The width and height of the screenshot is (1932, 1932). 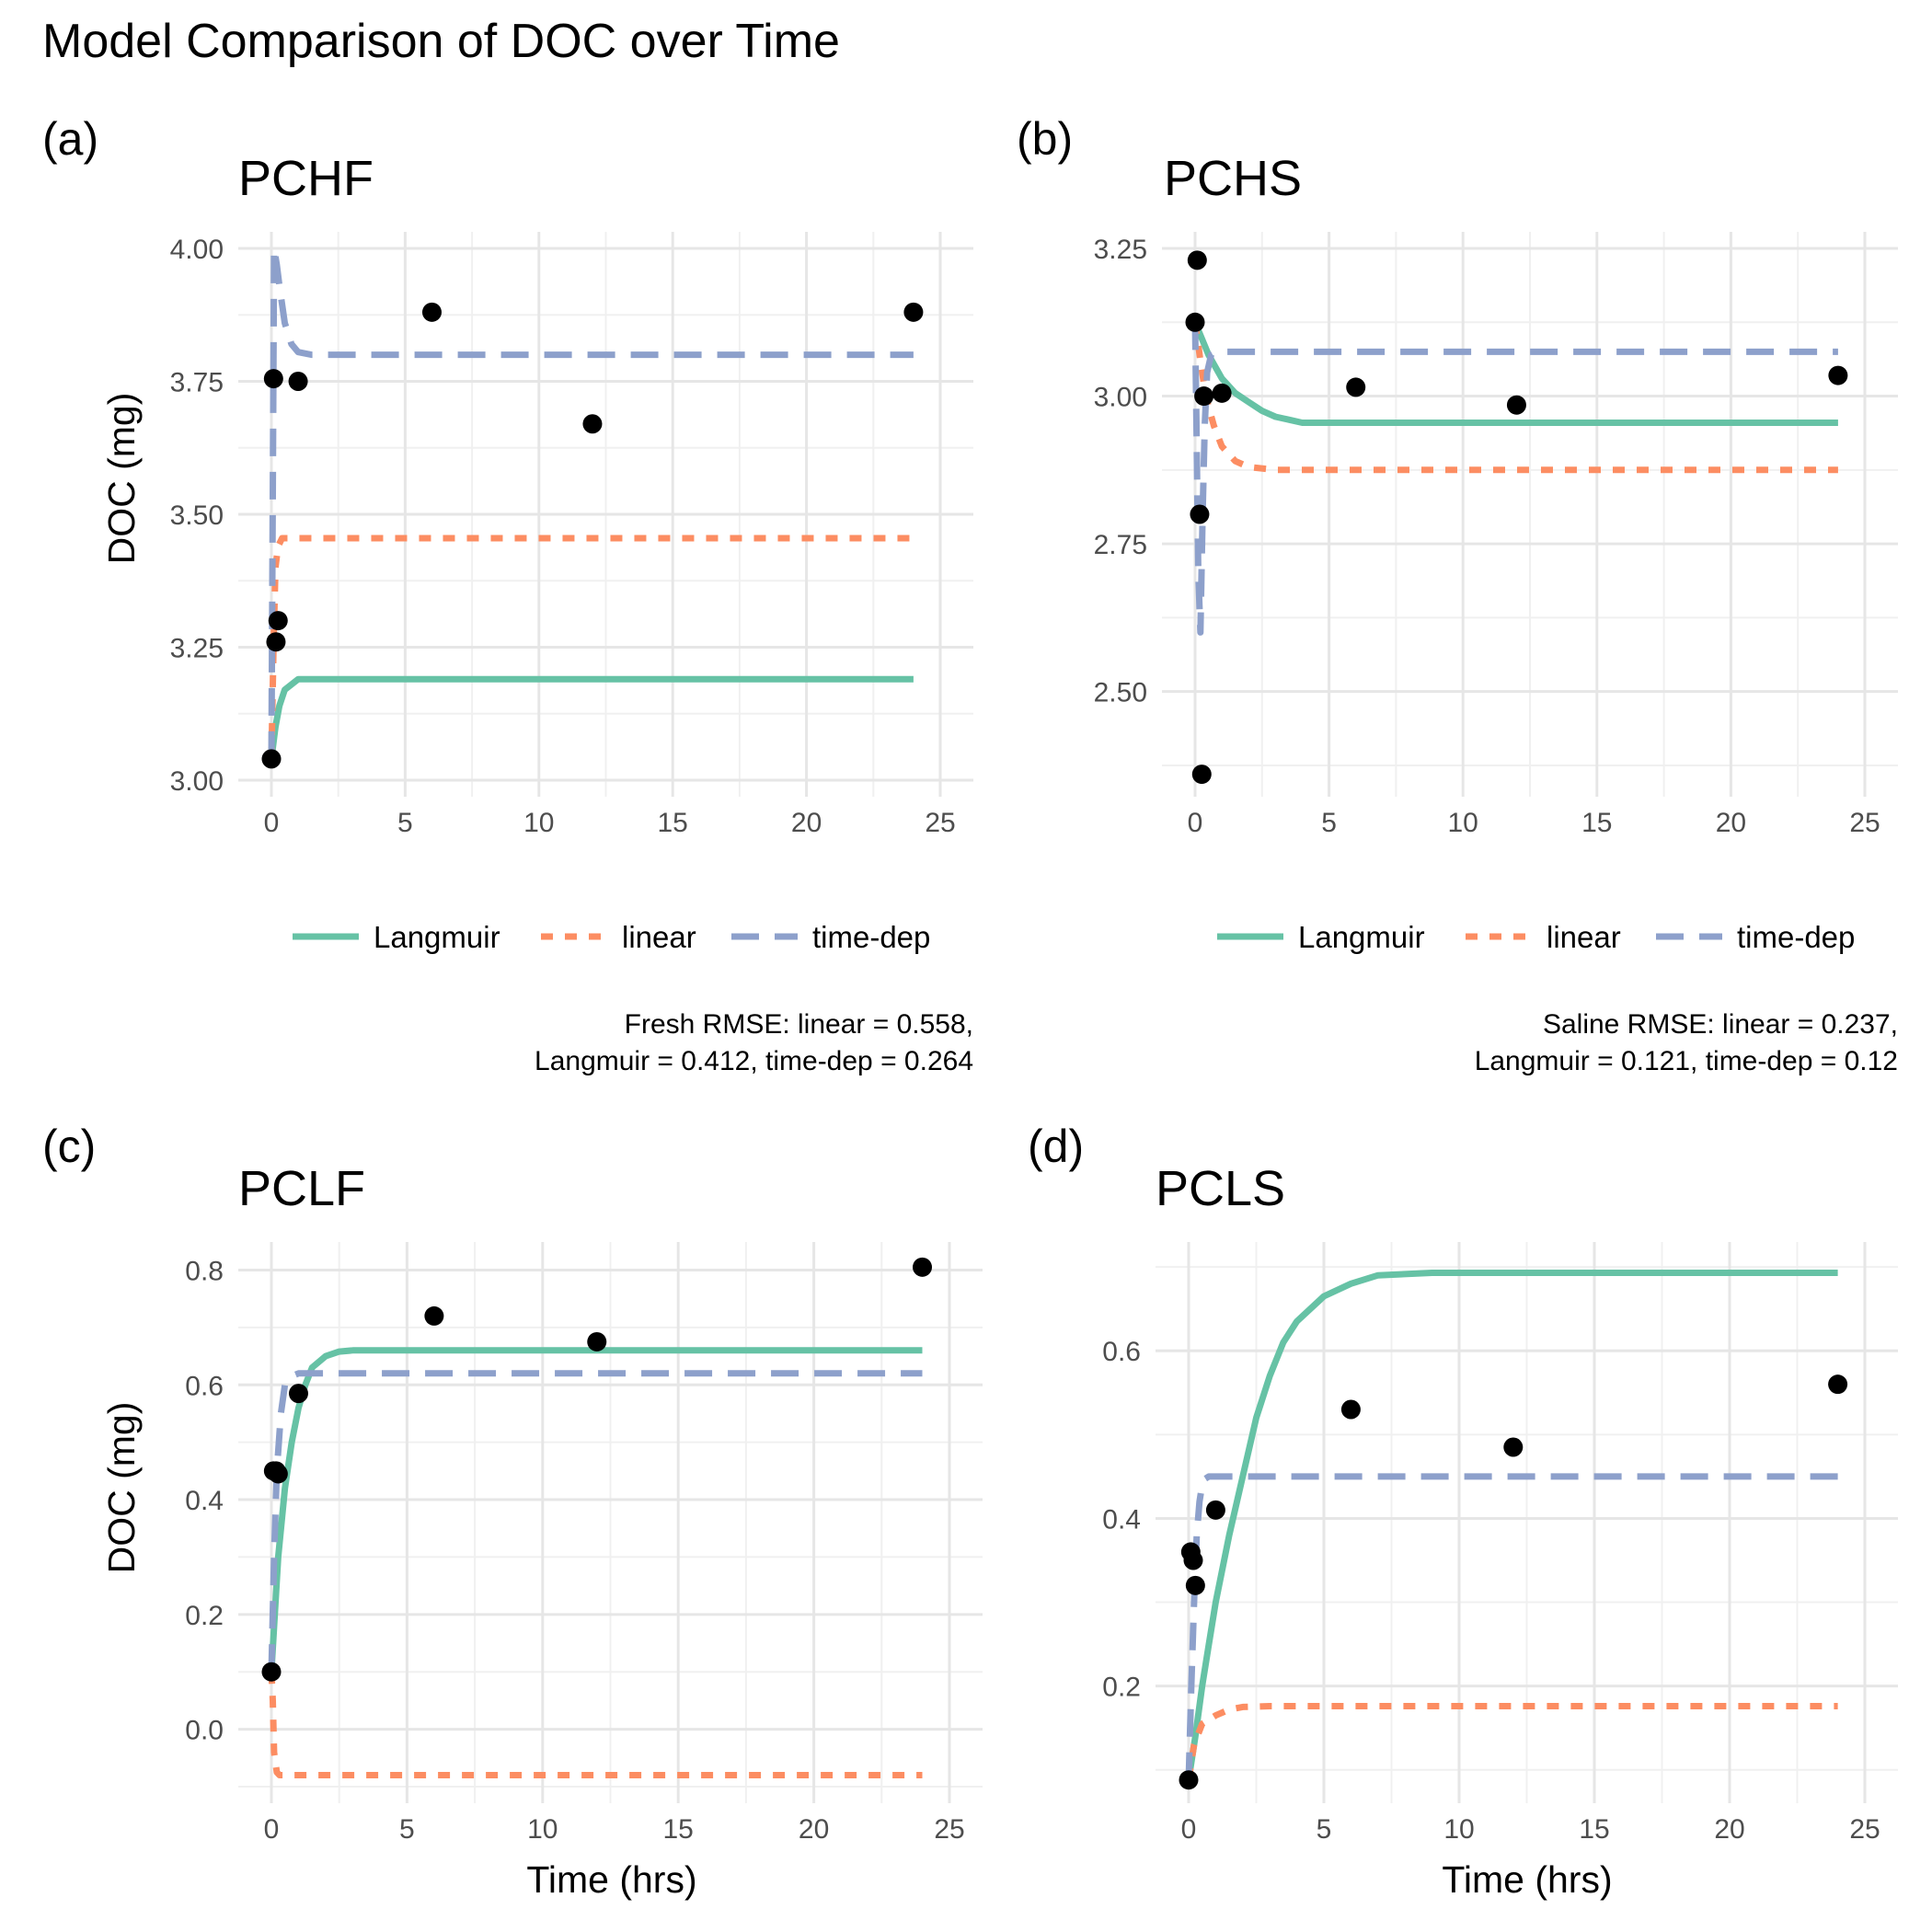 What do you see at coordinates (1120, 693) in the screenshot?
I see `y-tick-label: 2.50` at bounding box center [1120, 693].